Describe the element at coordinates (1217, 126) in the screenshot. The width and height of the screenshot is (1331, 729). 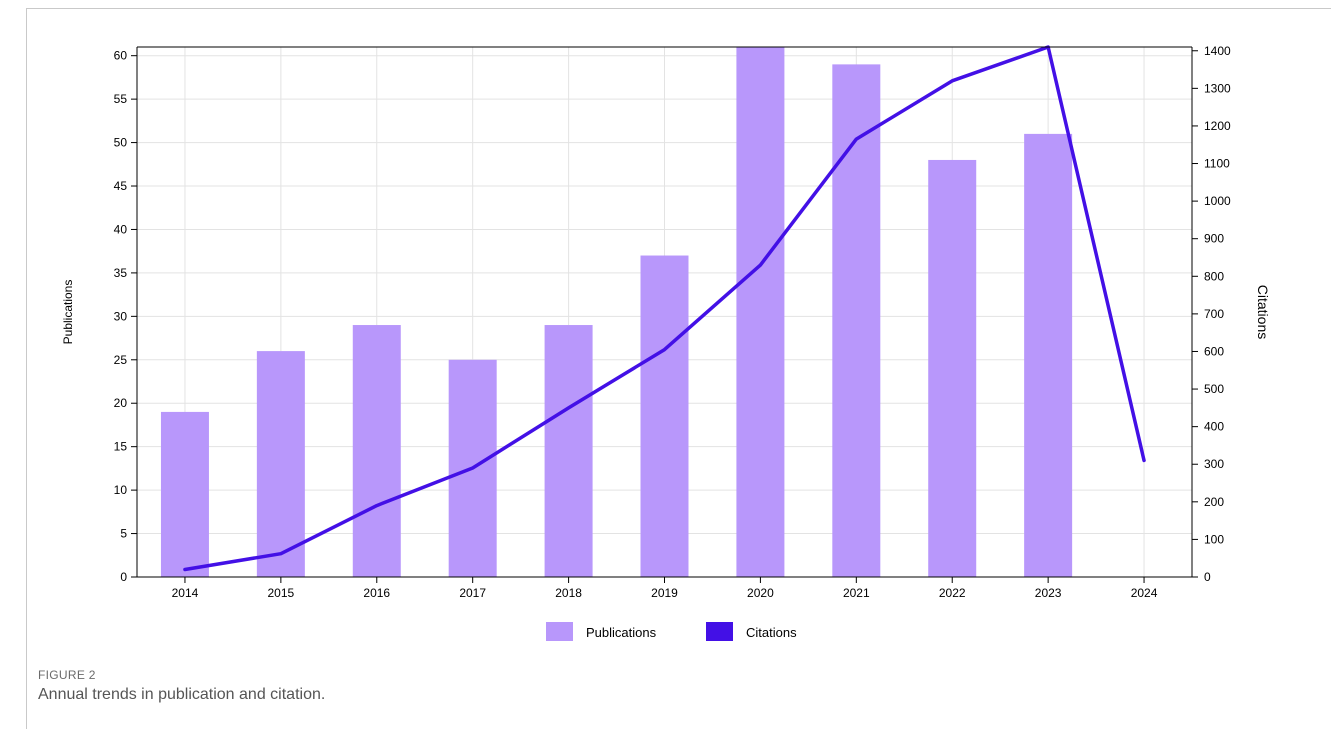
I see `tick-label-y-right: 1200` at that location.